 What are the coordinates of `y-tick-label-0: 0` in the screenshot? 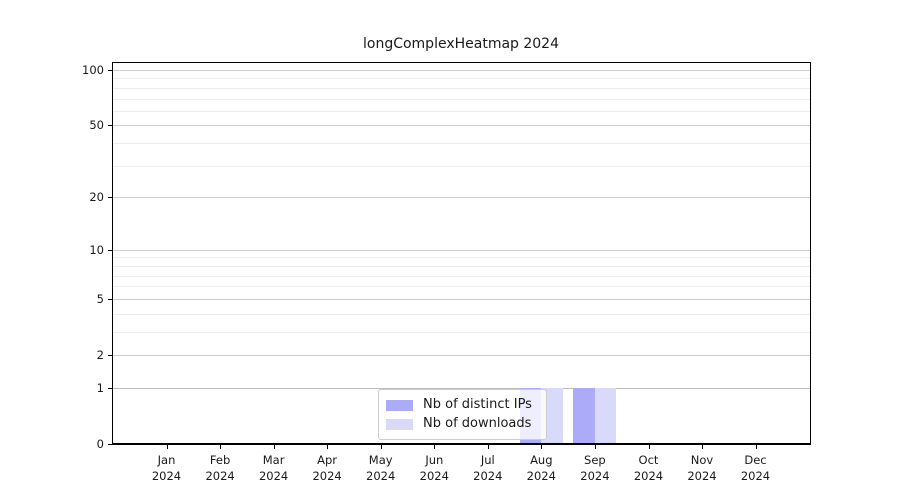 It's located at (100, 444).